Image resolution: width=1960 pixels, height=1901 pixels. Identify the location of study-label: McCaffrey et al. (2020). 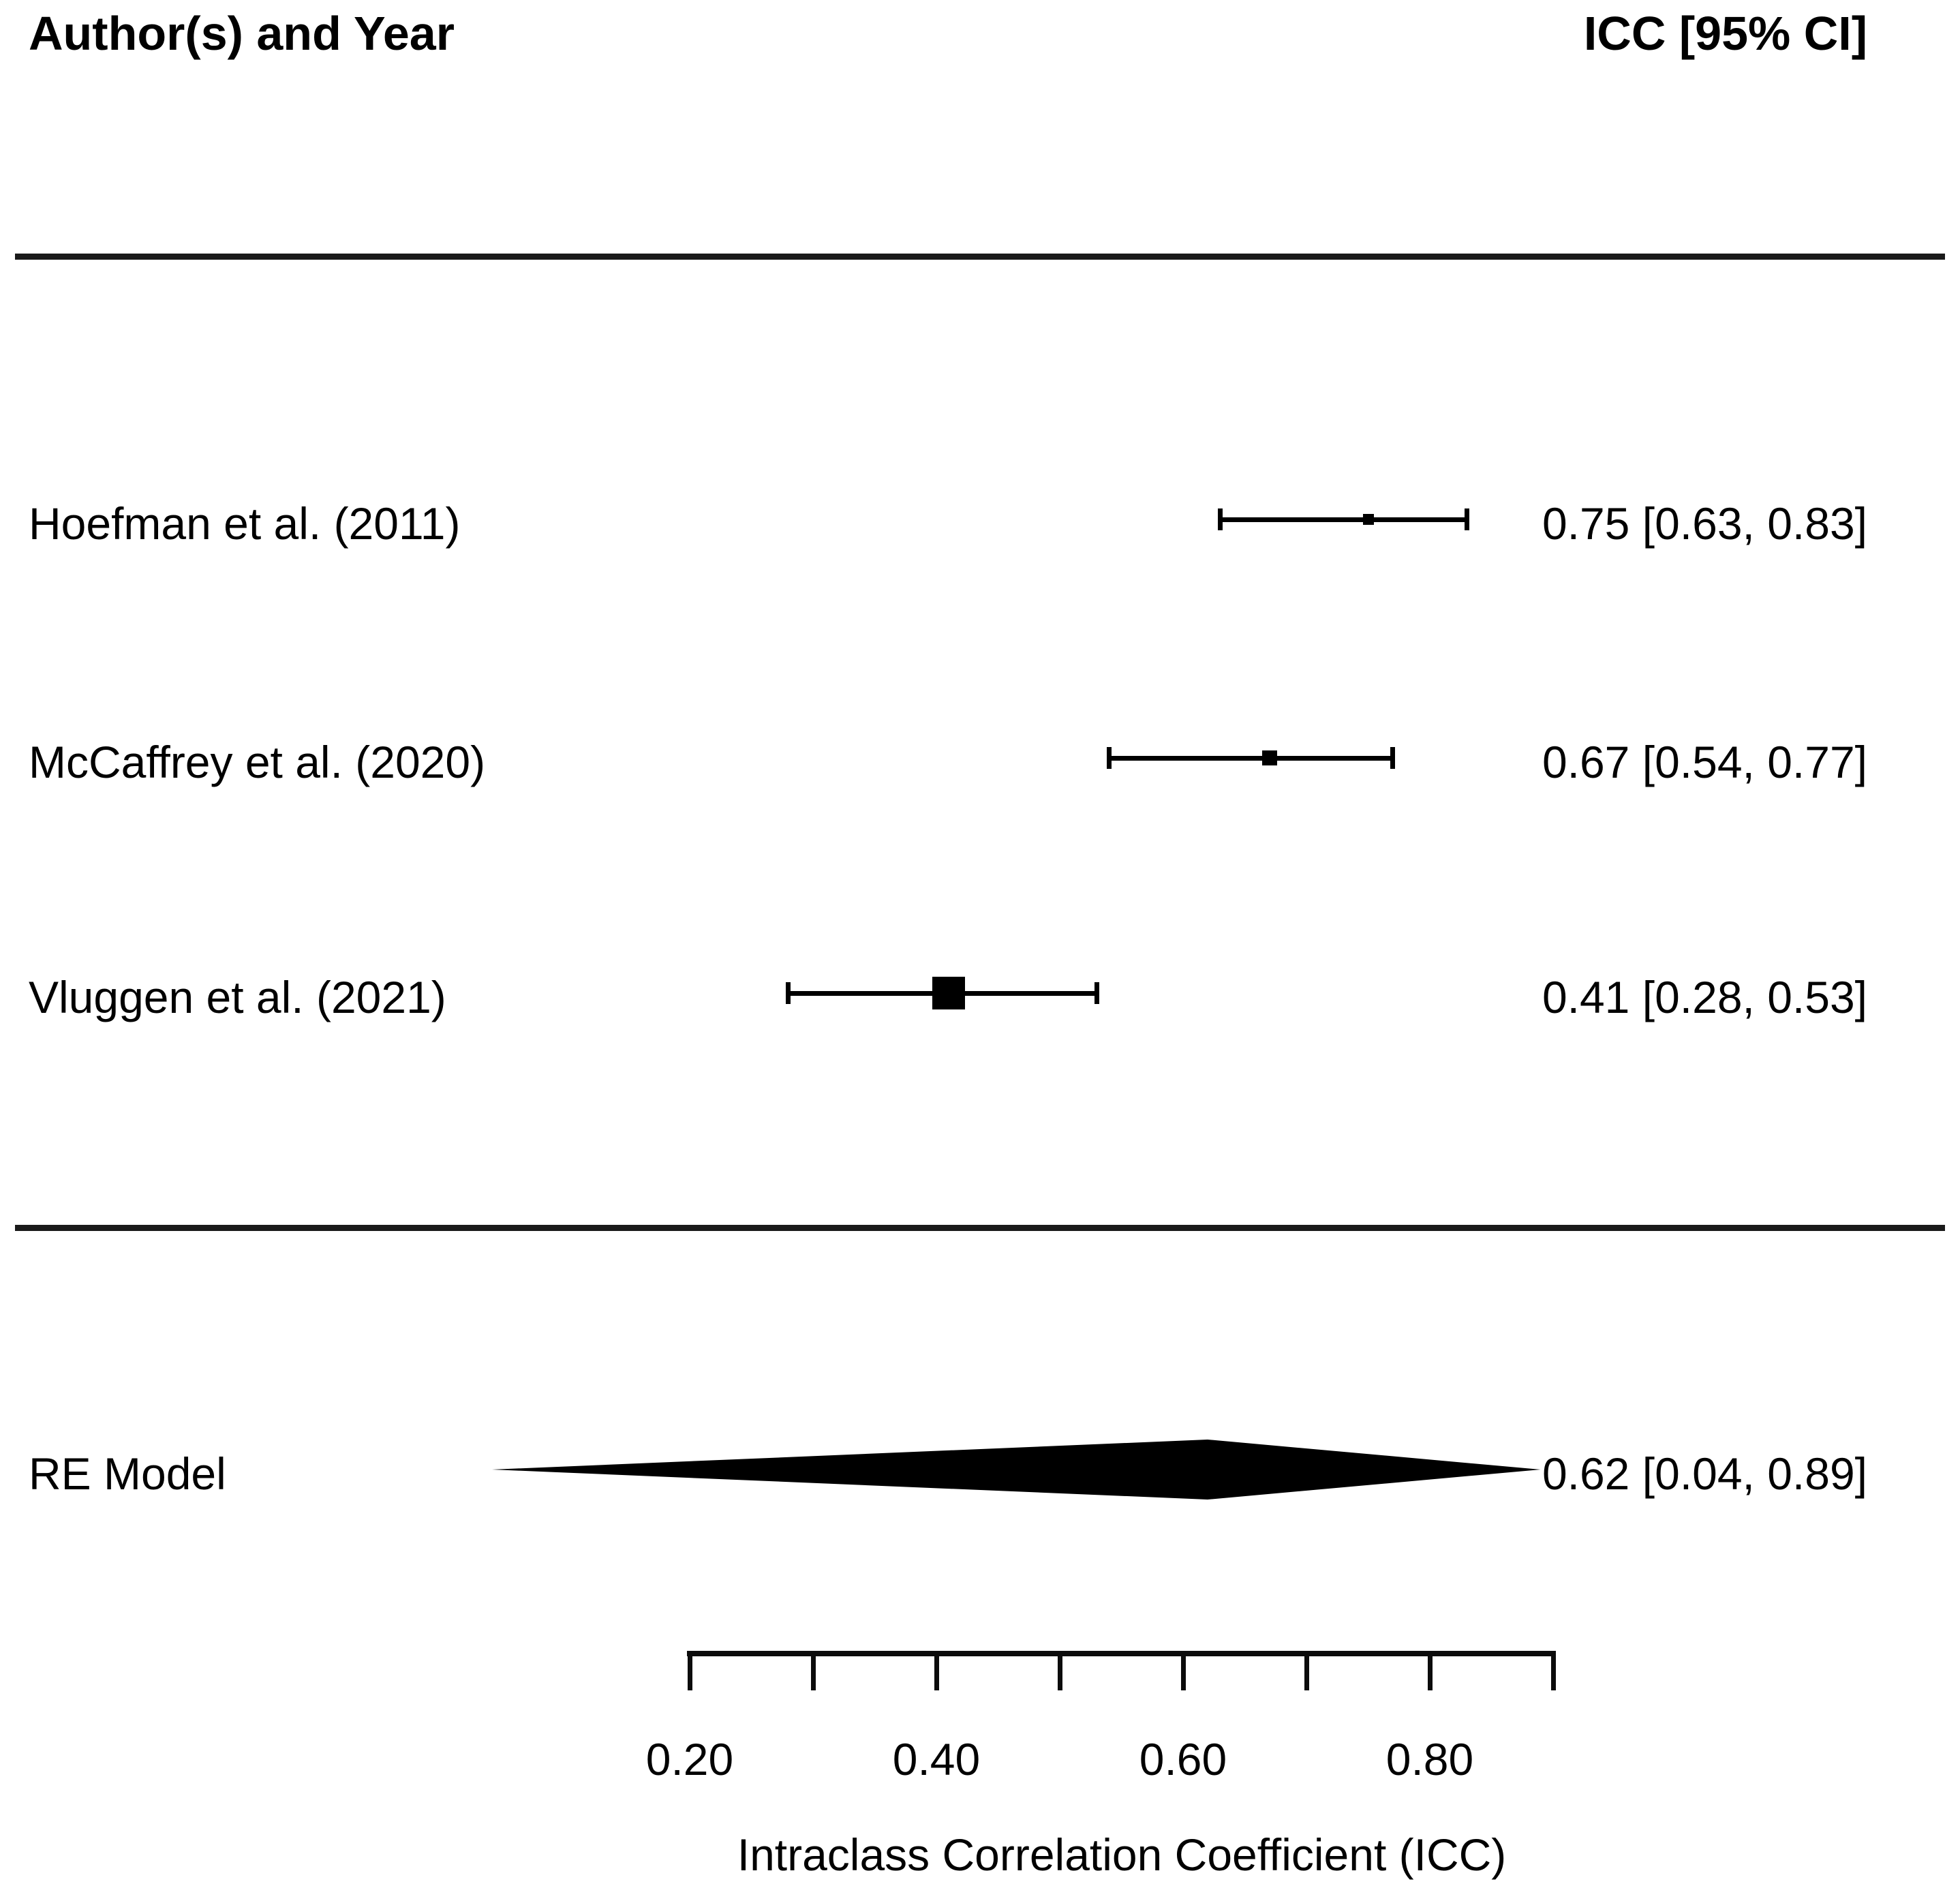
(258, 762).